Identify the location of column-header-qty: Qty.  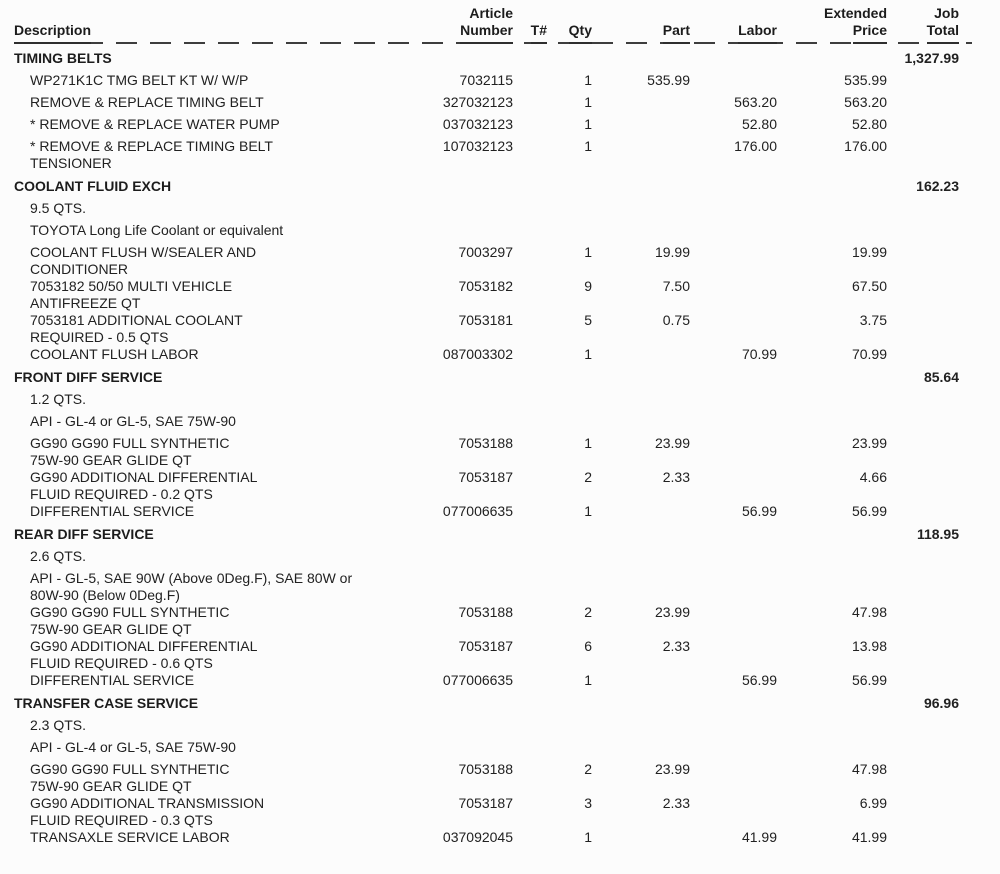
(569, 33).